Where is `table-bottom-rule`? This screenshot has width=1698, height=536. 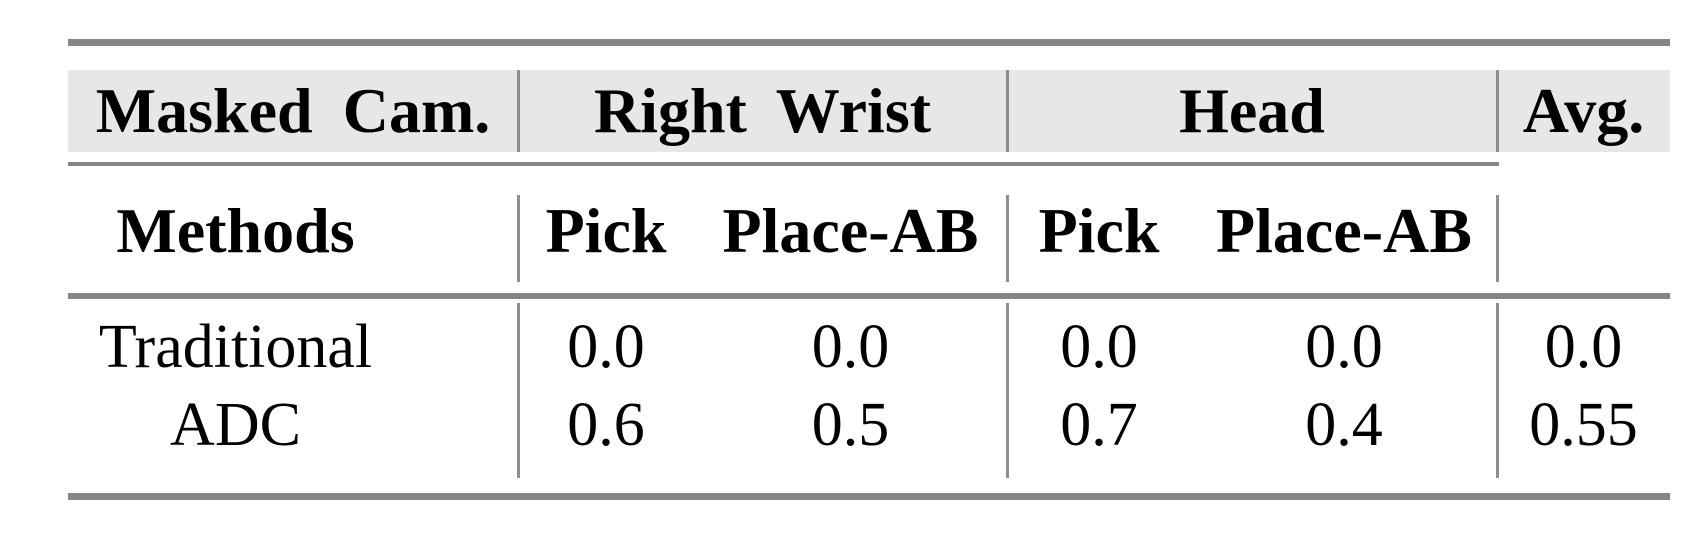
table-bottom-rule is located at coordinates (869, 496).